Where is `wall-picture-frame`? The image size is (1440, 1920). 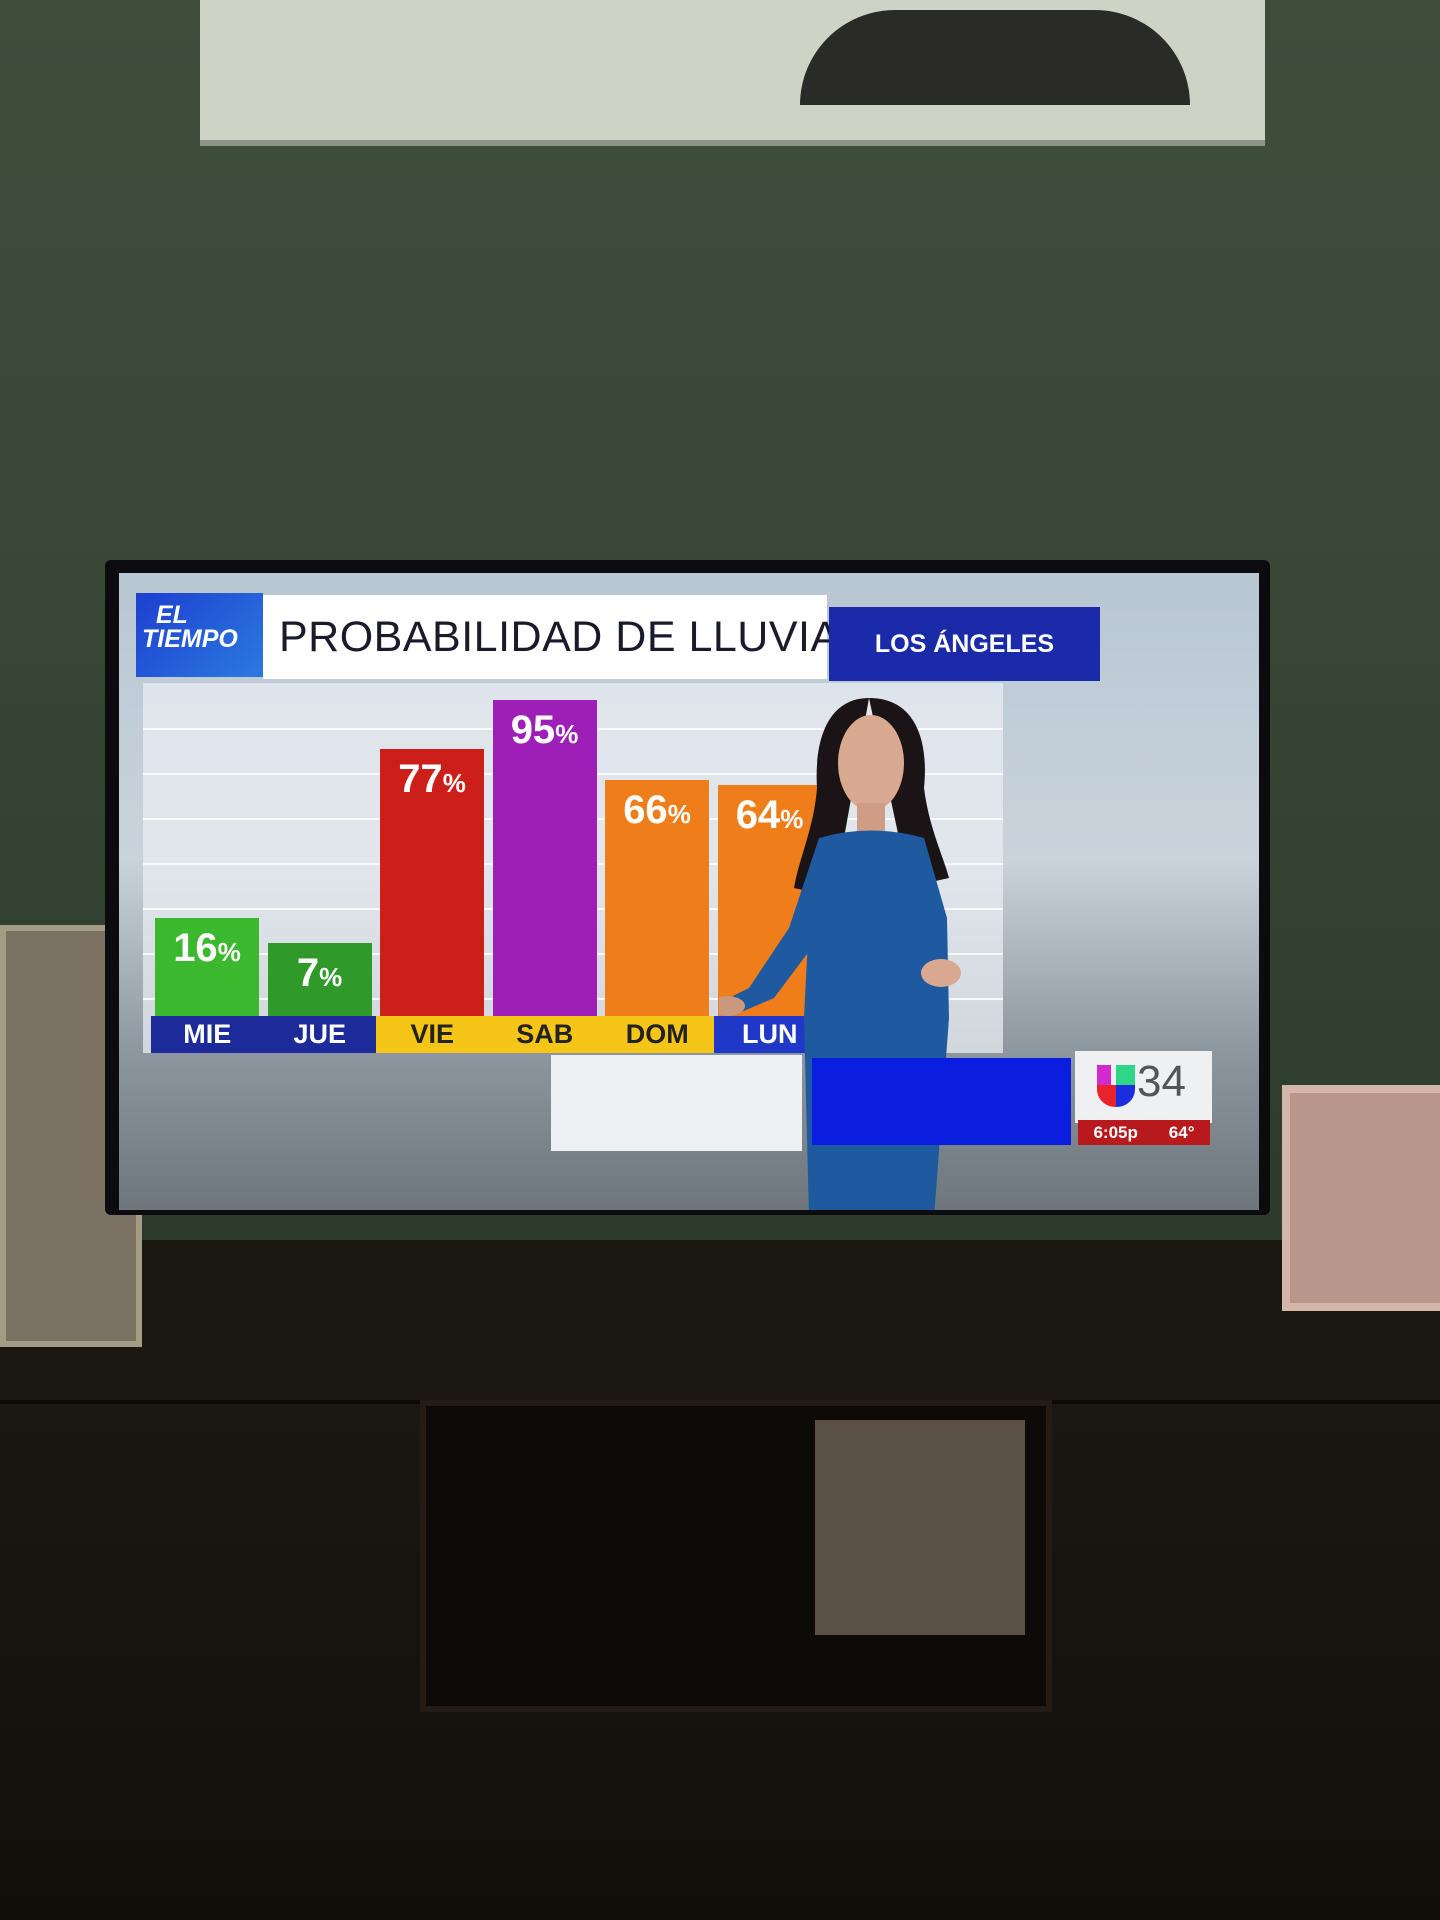
wall-picture-frame is located at coordinates (732, 73).